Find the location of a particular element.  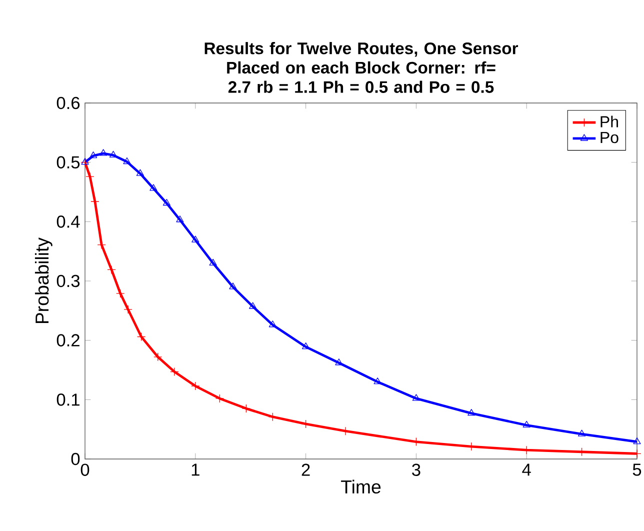

x-tick-label: 0 is located at coordinates (85, 470).